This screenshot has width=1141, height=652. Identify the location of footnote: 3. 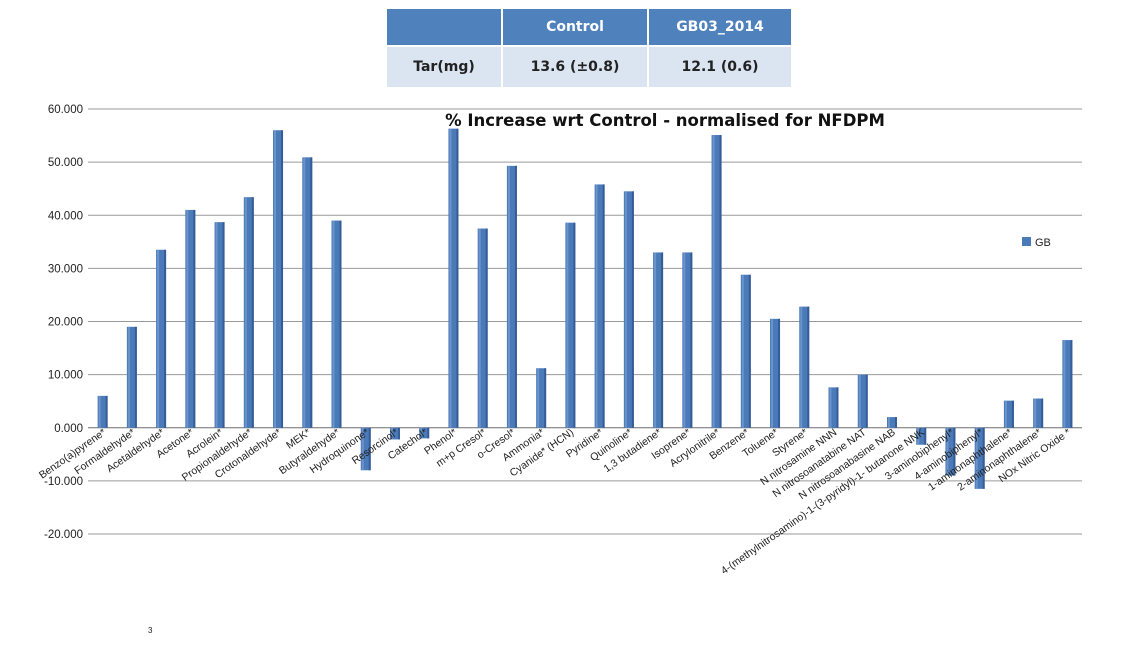
(150, 630).